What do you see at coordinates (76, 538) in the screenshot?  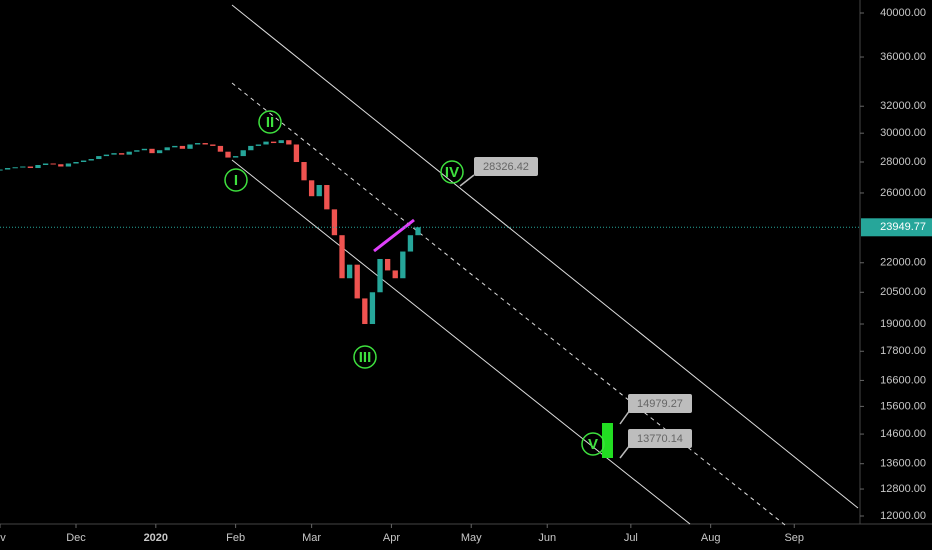 I see `x-tick-label: Dec` at bounding box center [76, 538].